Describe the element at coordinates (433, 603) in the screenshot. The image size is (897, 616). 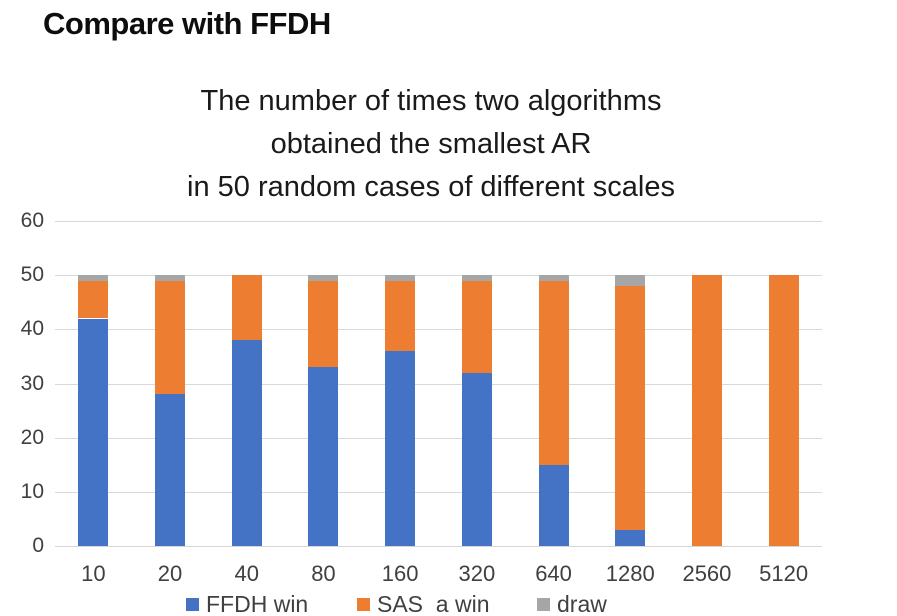
I see `legend-label: SAS a win` at that location.